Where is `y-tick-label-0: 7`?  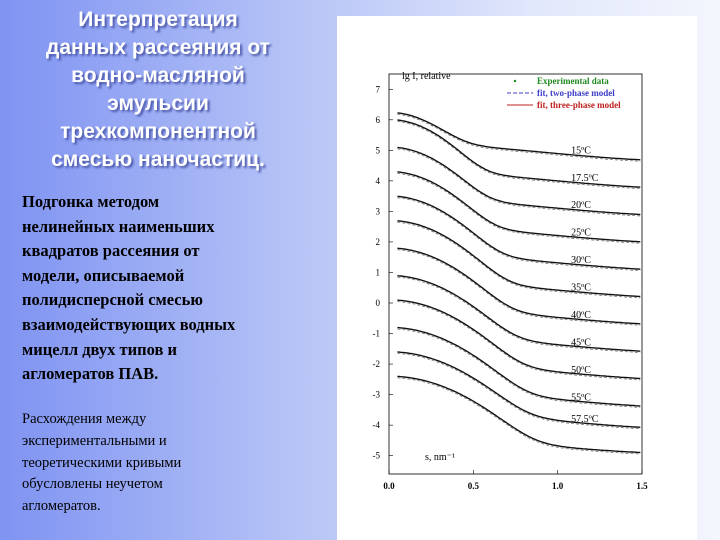
y-tick-label-0: 7 is located at coordinates (378, 89).